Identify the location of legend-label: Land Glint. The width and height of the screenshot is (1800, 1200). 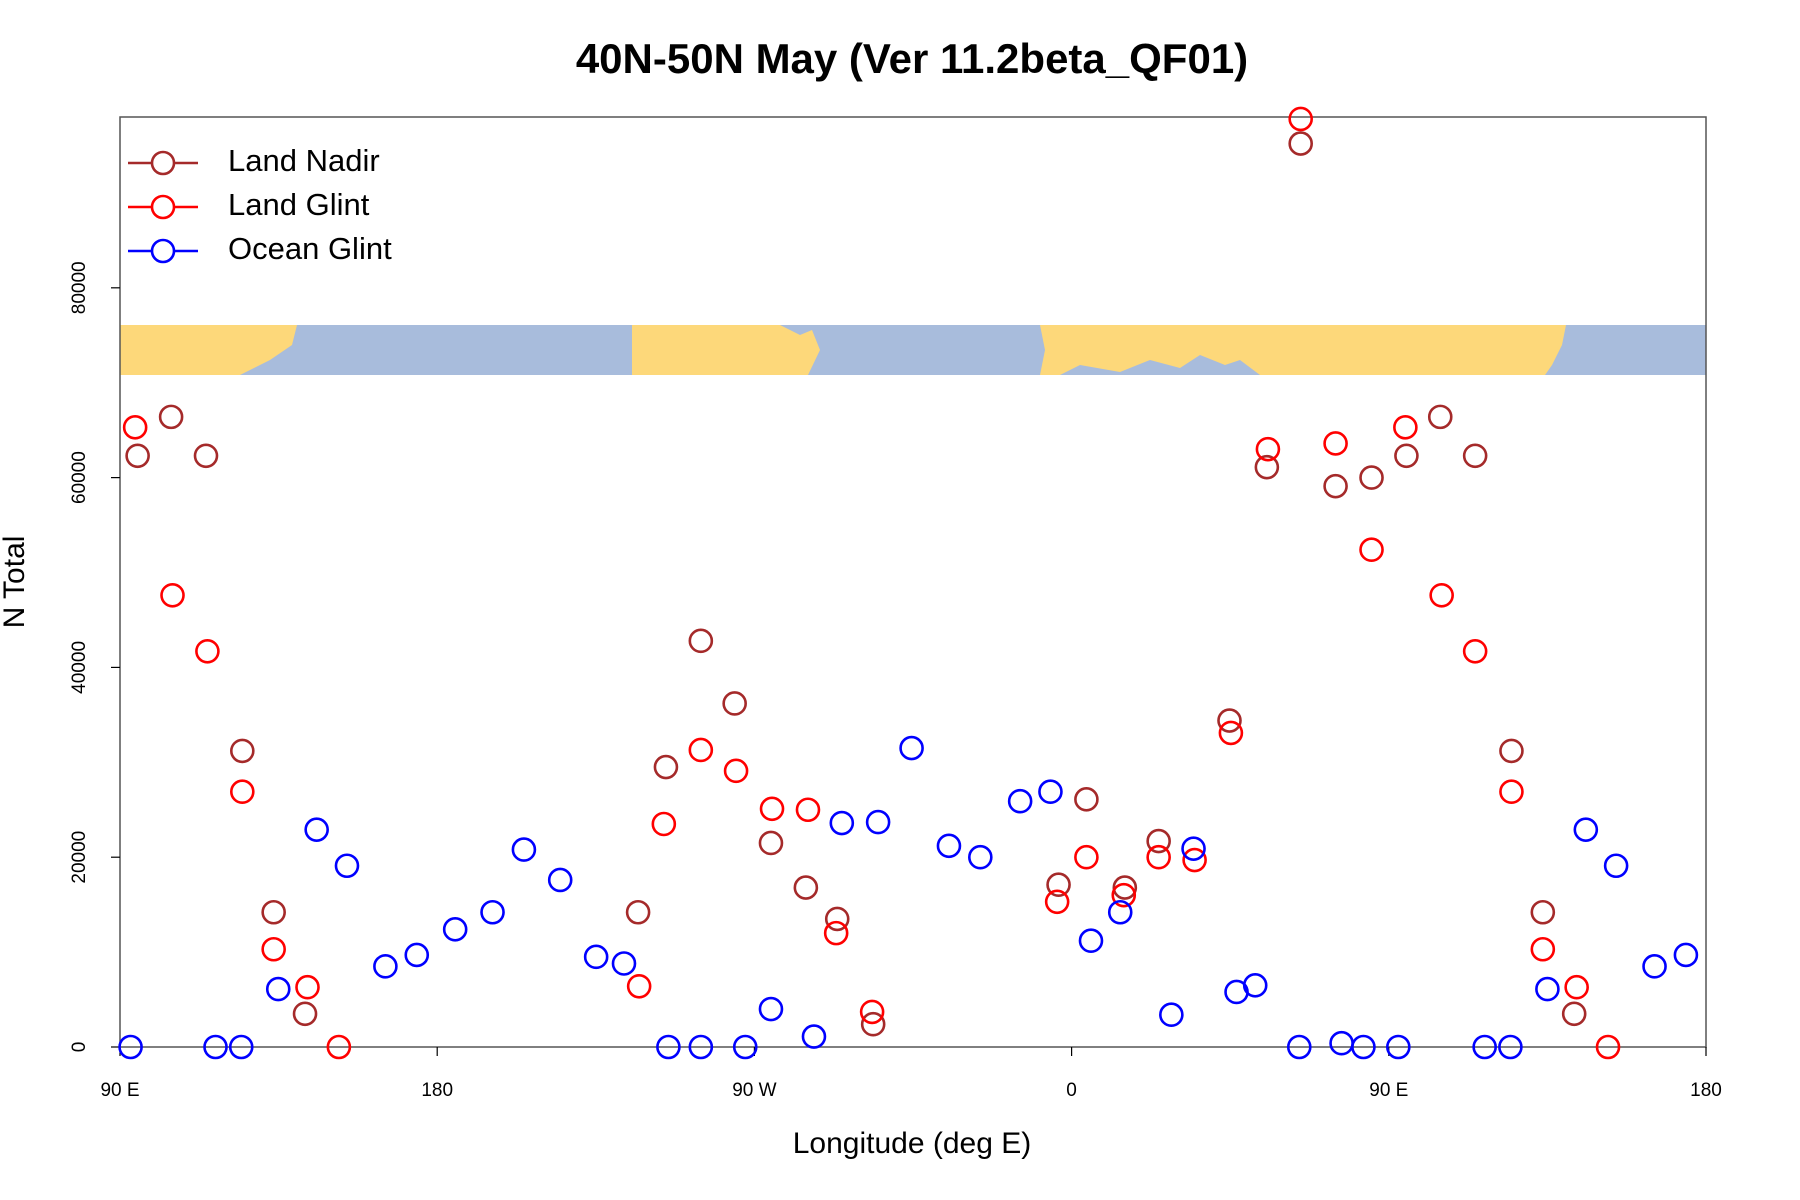
(299, 204).